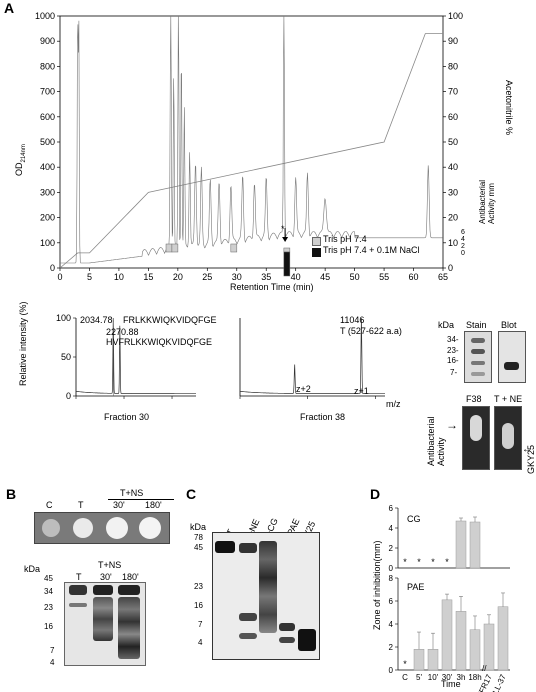  I want to click on panelC-marker-78: 78, so click(198, 537).